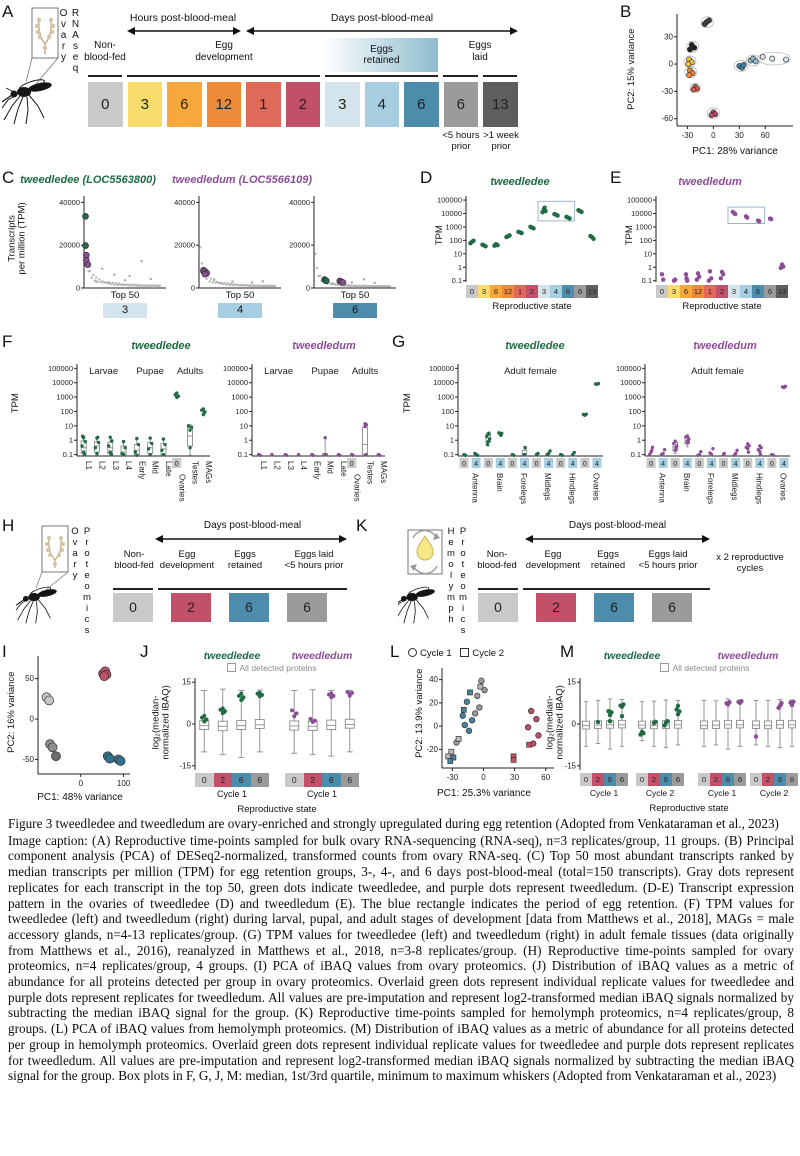 This screenshot has height=1156, width=800. I want to click on rnaseq-timepoint-boxes: 0 3 6 12 1 2 3 4 6 6 13, so click(303, 104).